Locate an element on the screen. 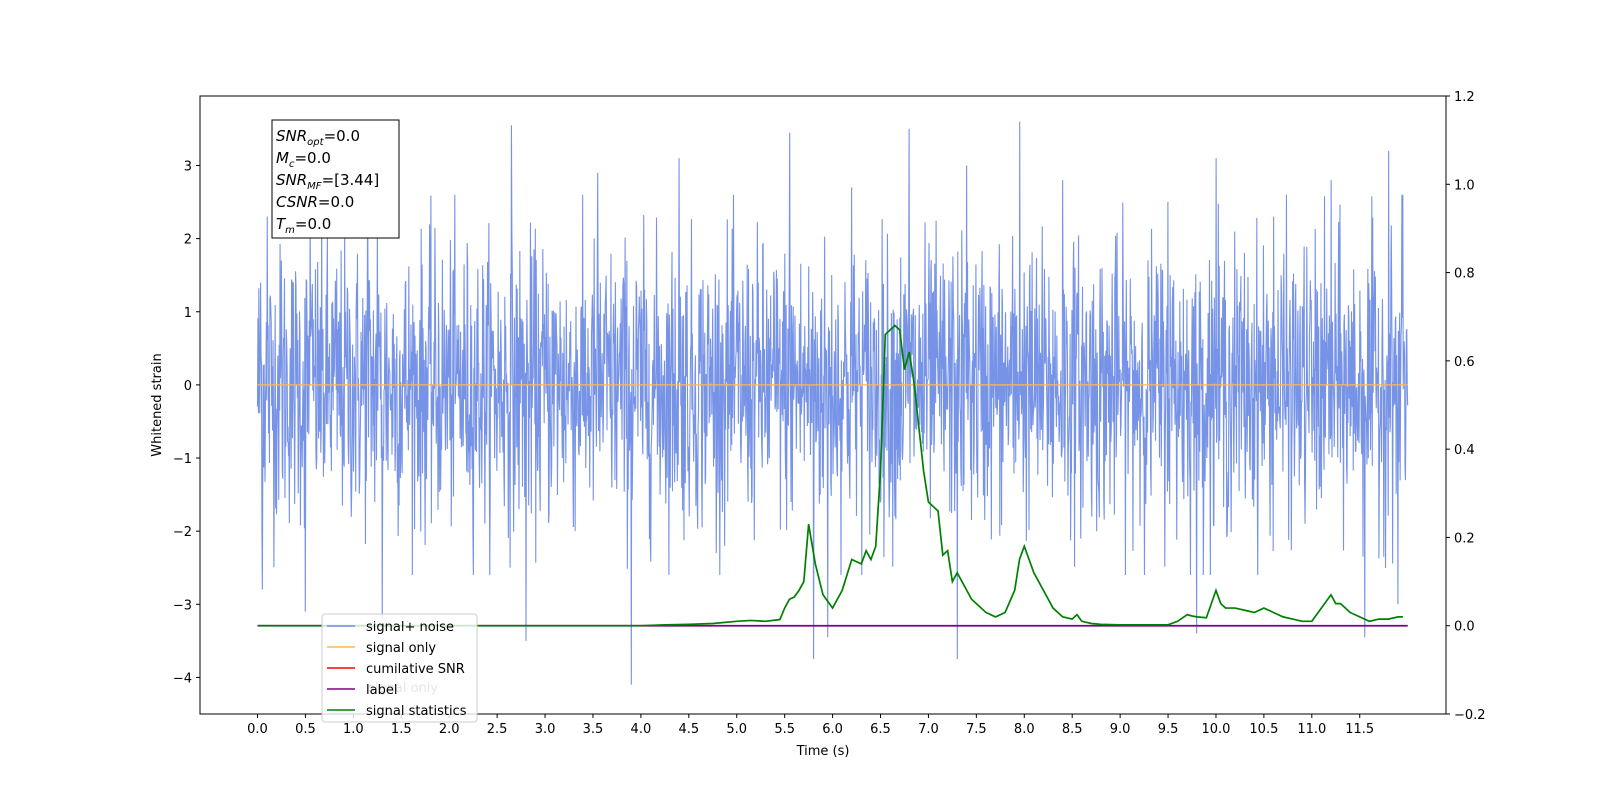  x-tick-label: 8.5 is located at coordinates (1072, 729).